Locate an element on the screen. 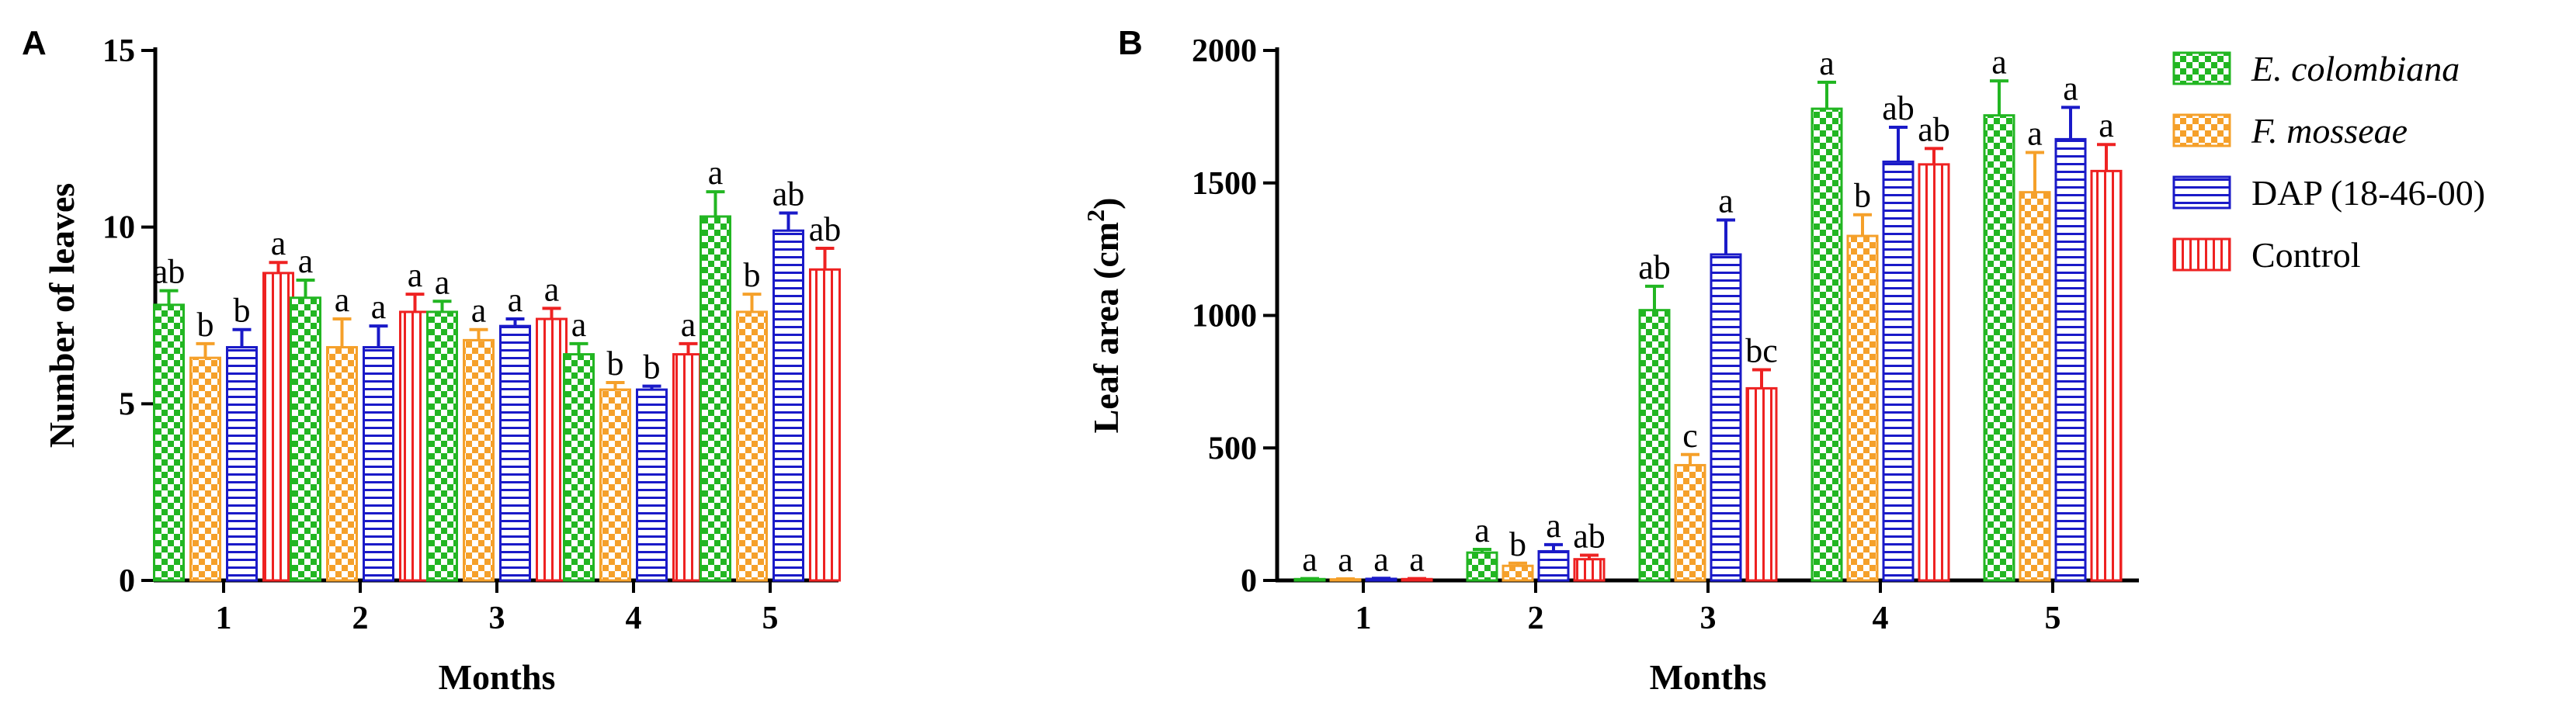 The width and height of the screenshot is (2576, 717). y-tick-label: 10 is located at coordinates (118, 228).